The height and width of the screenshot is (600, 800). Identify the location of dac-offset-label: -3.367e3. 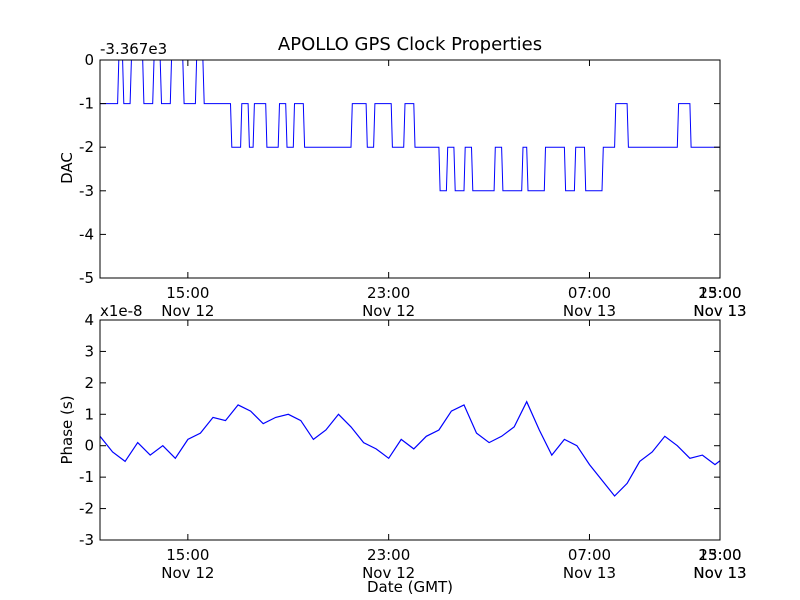
(133, 49).